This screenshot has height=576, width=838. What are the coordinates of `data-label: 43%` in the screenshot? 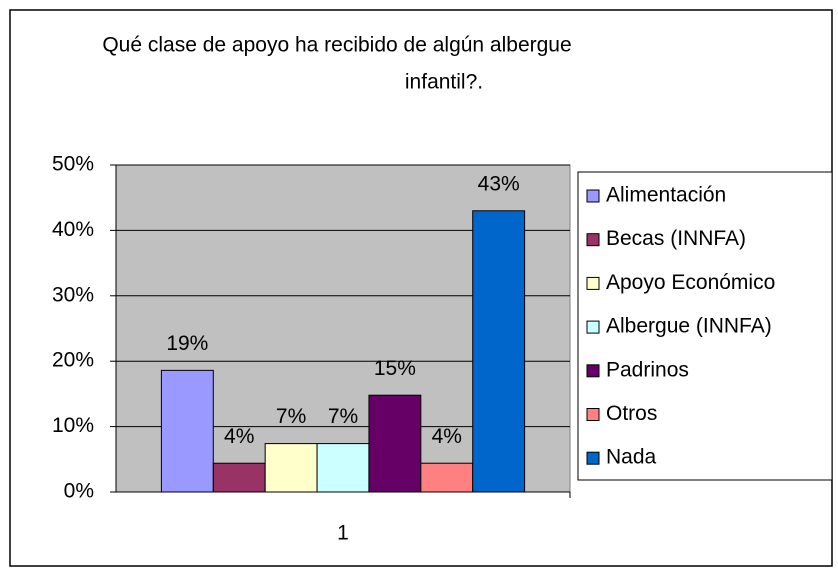 It's located at (499, 183).